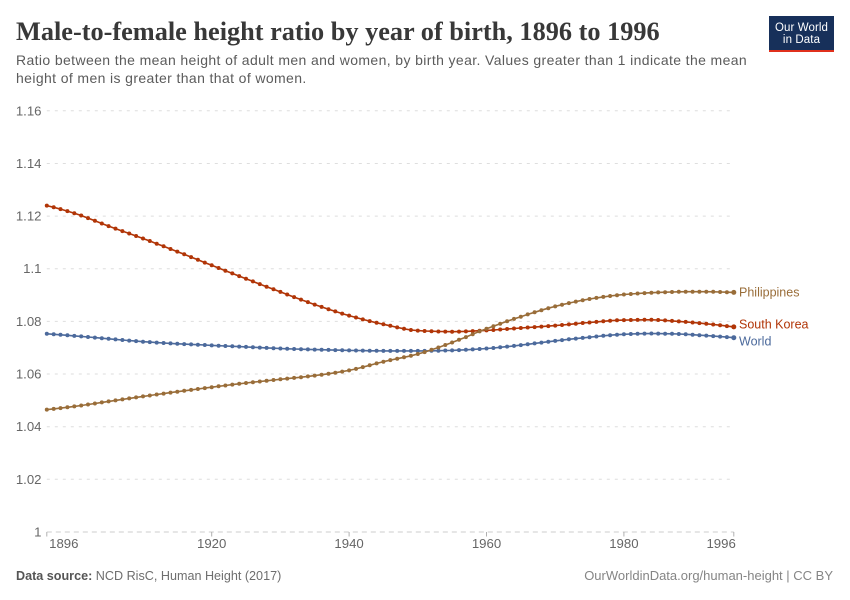 The height and width of the screenshot is (600, 850). Describe the element at coordinates (37, 532) in the screenshot. I see `svg-text: 1` at that location.